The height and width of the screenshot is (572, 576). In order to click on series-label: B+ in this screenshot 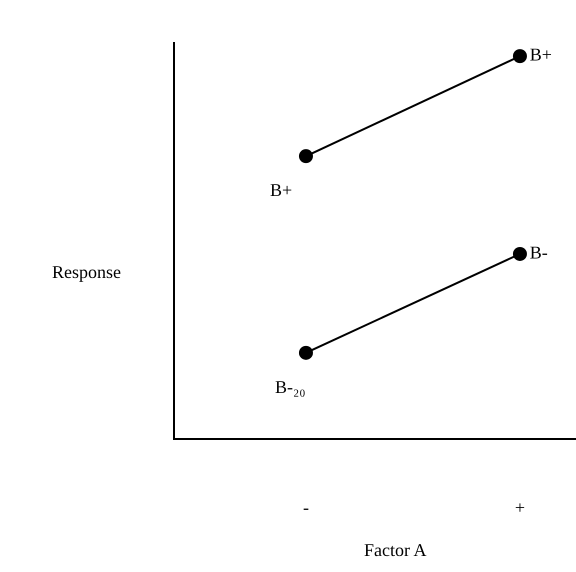, I will do `click(541, 54)`.